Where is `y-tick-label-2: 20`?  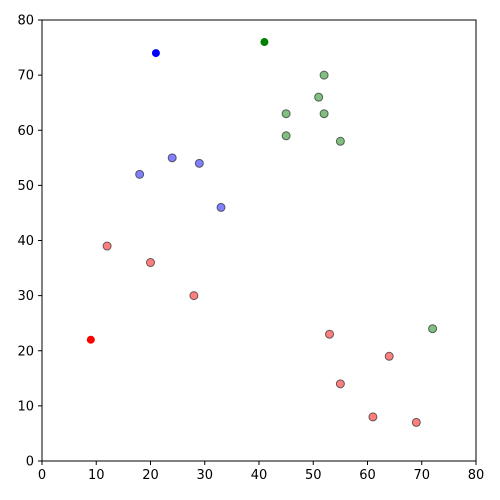
y-tick-label-2: 20 is located at coordinates (25, 351).